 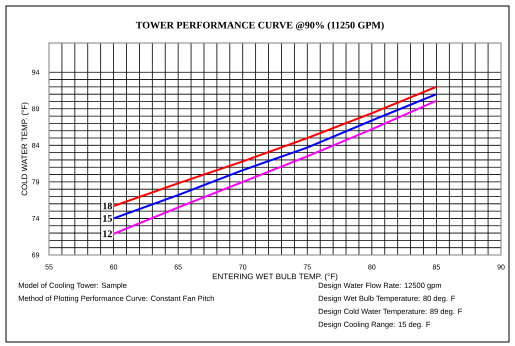 What do you see at coordinates (260, 26) in the screenshot?
I see `chart-title: TOWER PERFORMANCE CURVE @90% (11250 GPM)` at bounding box center [260, 26].